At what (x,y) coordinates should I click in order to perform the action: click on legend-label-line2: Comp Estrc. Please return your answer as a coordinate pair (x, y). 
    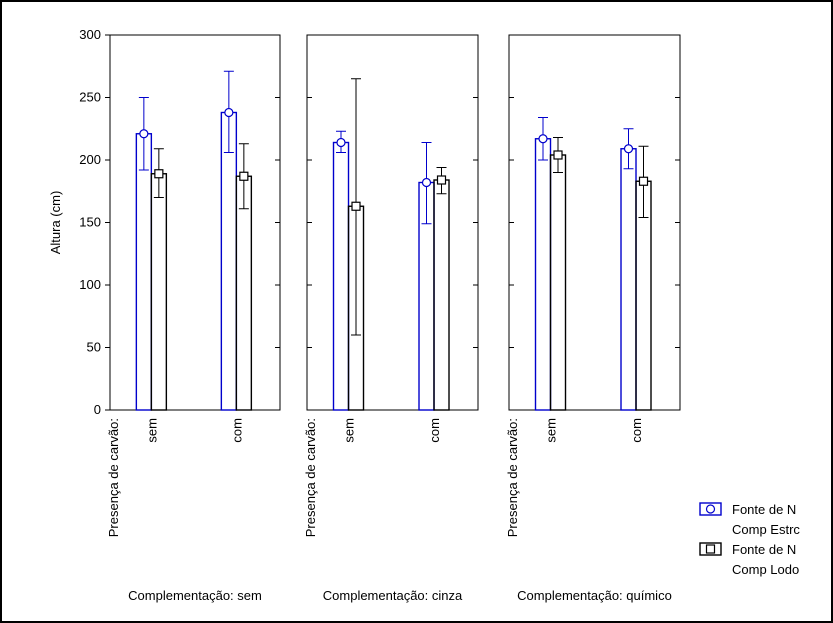
    Looking at the image, I should click on (766, 529).